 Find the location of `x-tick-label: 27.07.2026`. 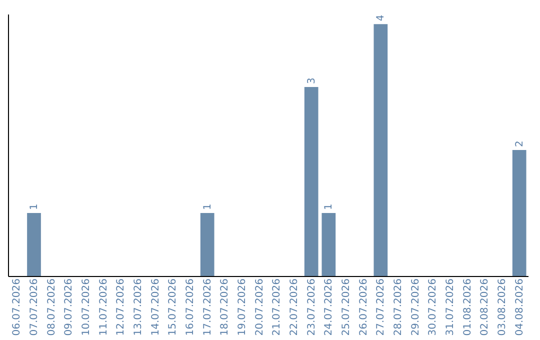

x-tick-label: 27.07.2026 is located at coordinates (381, 307).